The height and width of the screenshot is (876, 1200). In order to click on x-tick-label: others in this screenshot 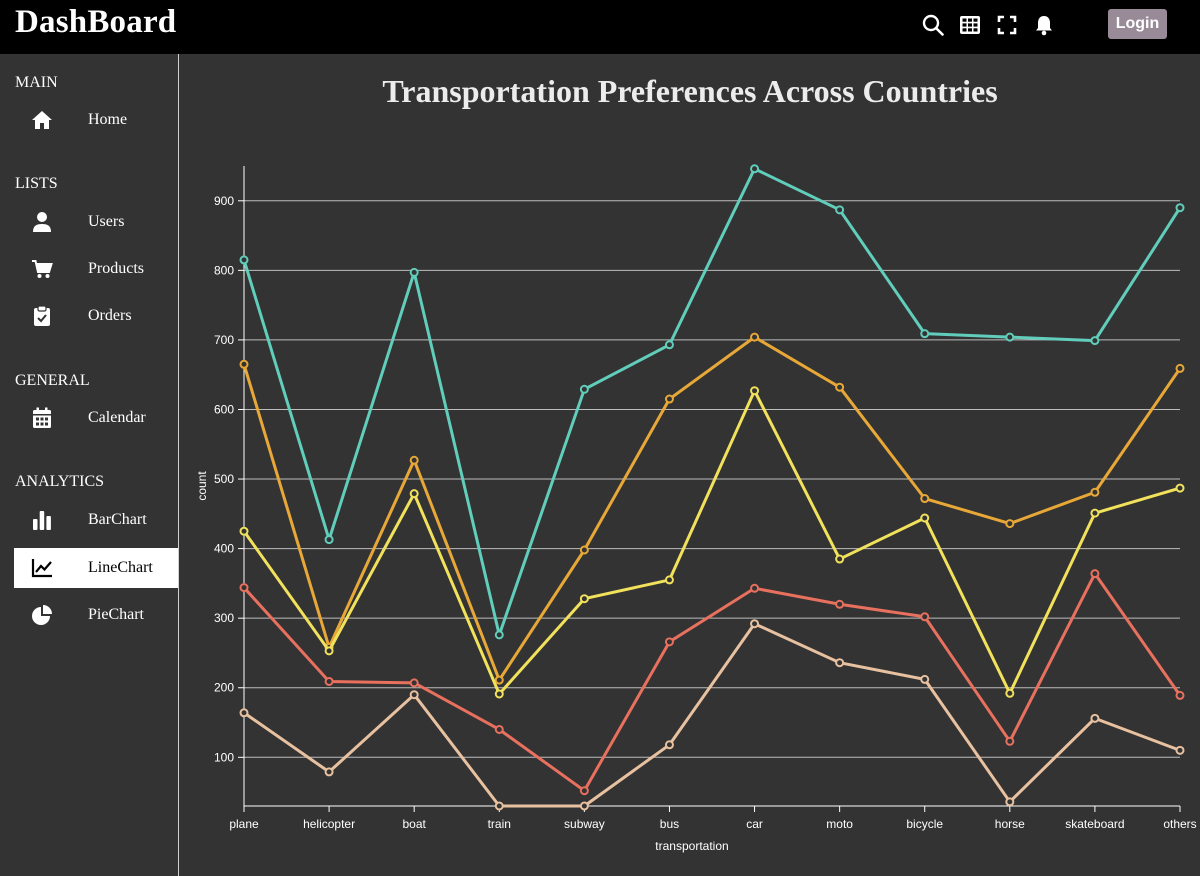, I will do `click(1179, 824)`.